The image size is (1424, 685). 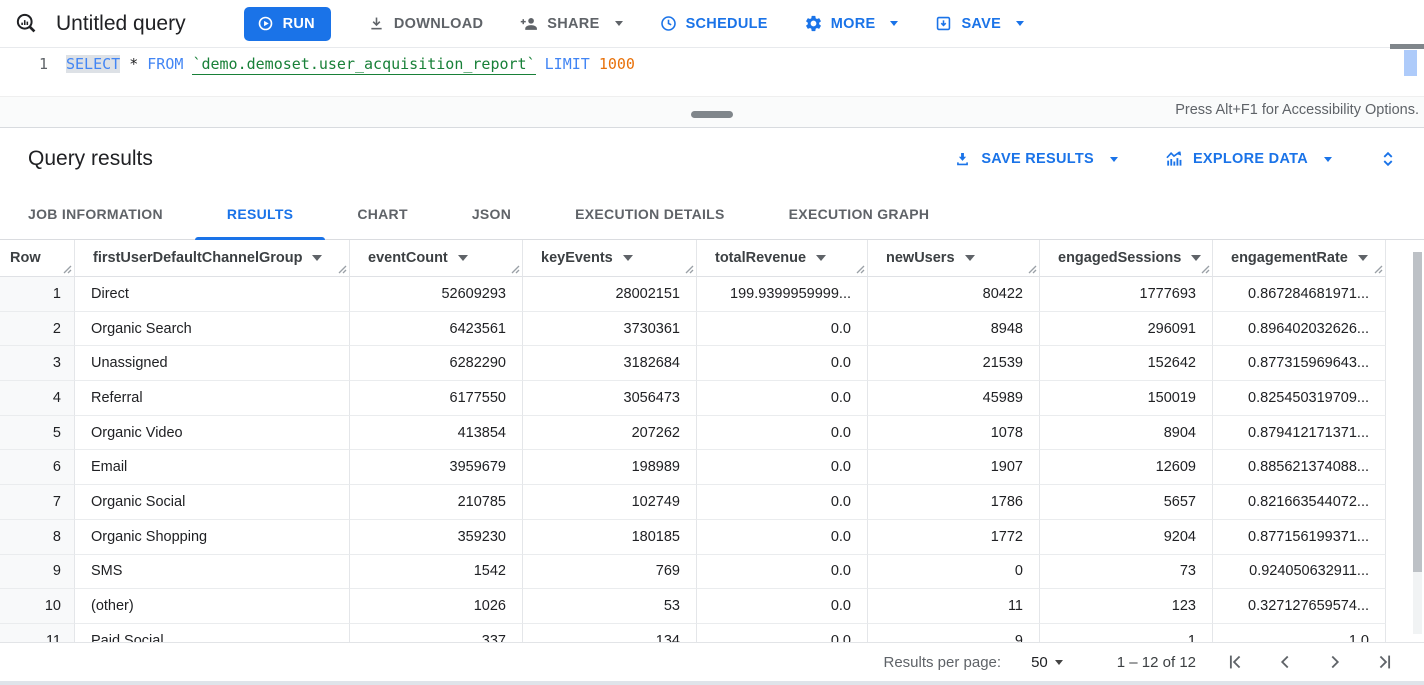 What do you see at coordinates (408, 258) in the screenshot?
I see `column-header-label: eventCount` at bounding box center [408, 258].